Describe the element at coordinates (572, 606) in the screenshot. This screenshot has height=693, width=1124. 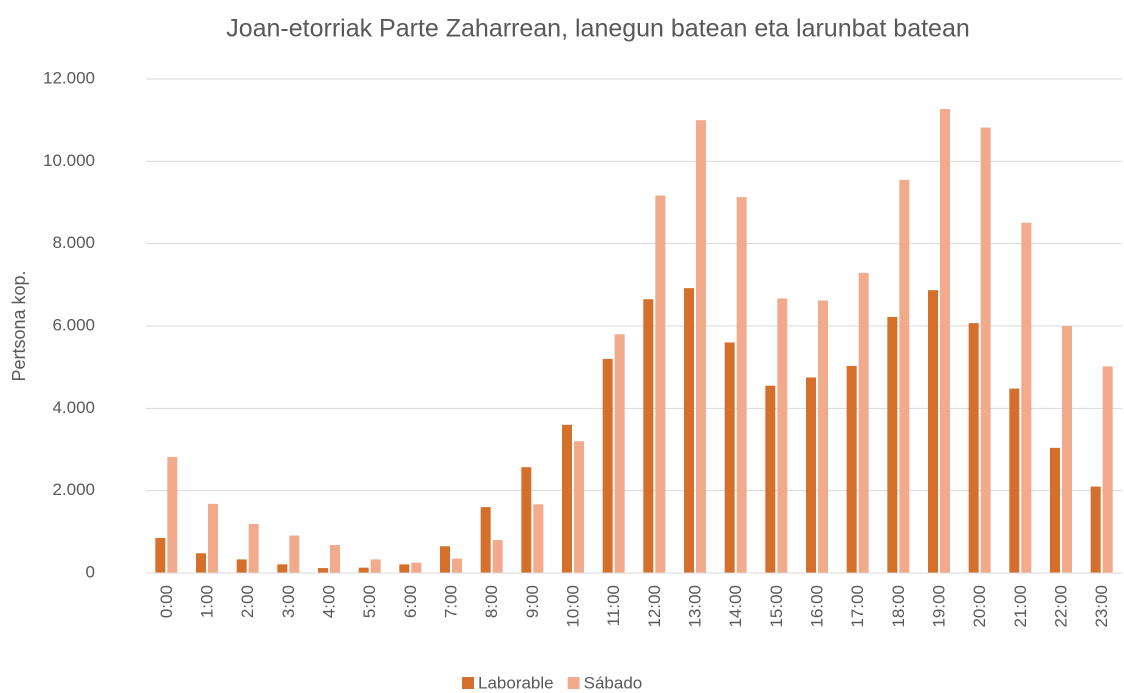
I see `x-tick-label: 10:00` at that location.